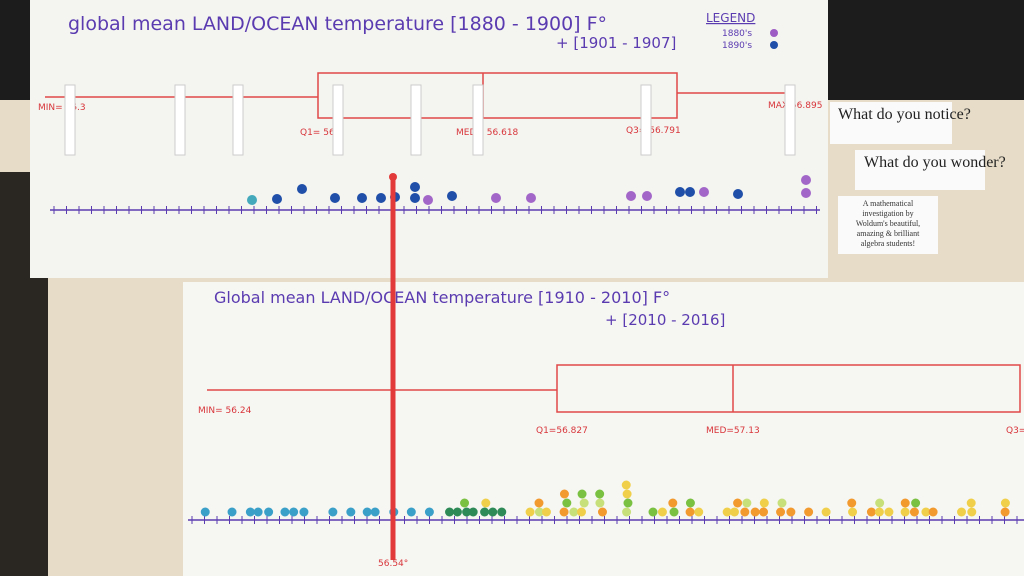  I want to click on legend-dot, so click(774, 45).